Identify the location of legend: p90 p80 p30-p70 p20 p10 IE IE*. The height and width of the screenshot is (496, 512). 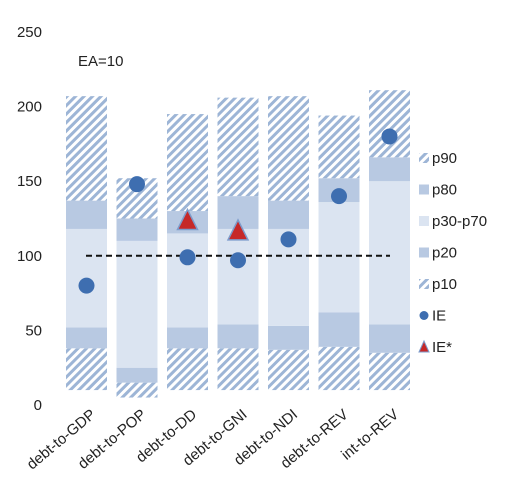
(452, 253).